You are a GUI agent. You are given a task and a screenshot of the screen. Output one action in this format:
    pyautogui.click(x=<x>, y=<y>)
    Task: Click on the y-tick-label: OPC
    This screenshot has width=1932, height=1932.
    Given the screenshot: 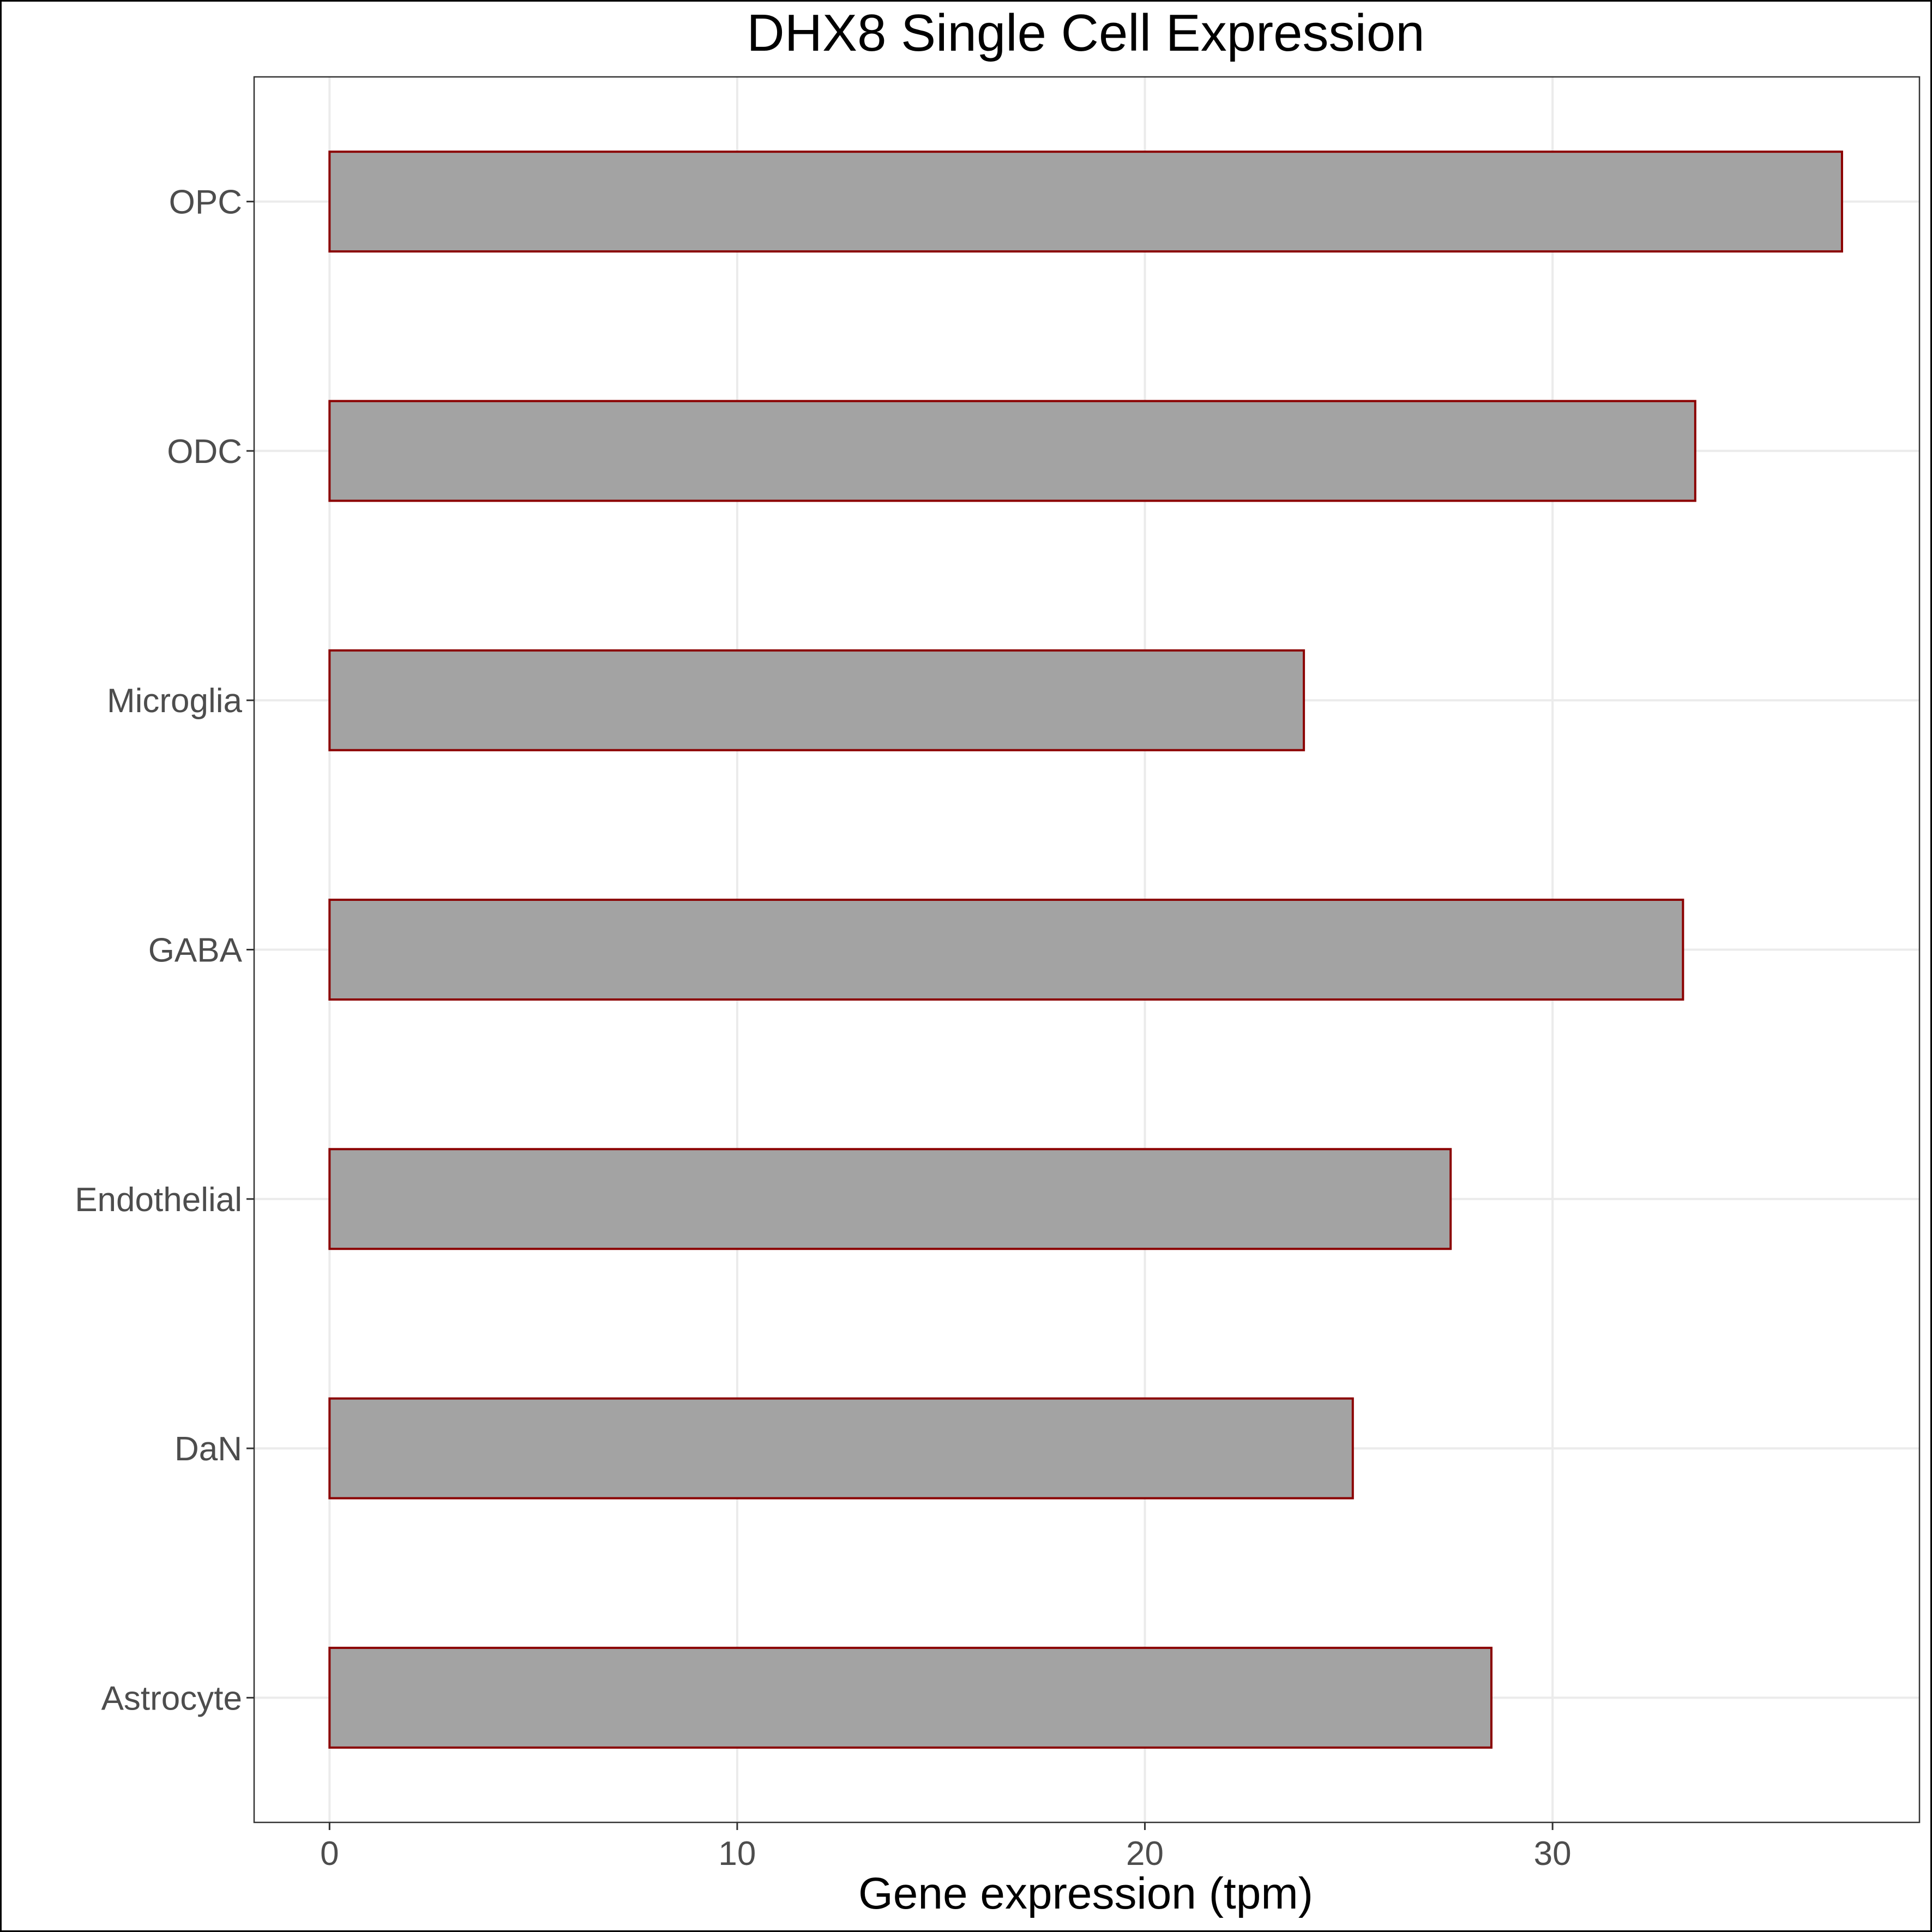 What is the action you would take?
    pyautogui.click(x=205, y=202)
    